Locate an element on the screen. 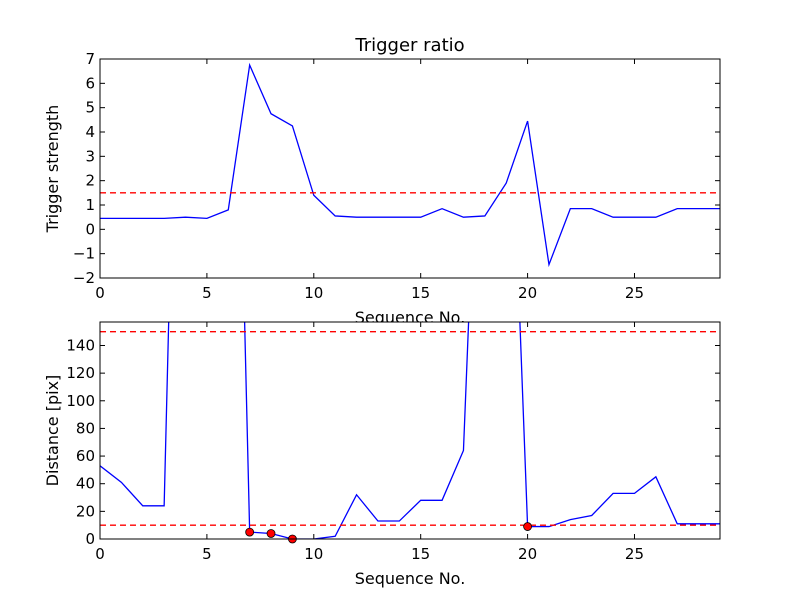 The image size is (800, 600). top-ytick-label-7: 5 is located at coordinates (90, 108).